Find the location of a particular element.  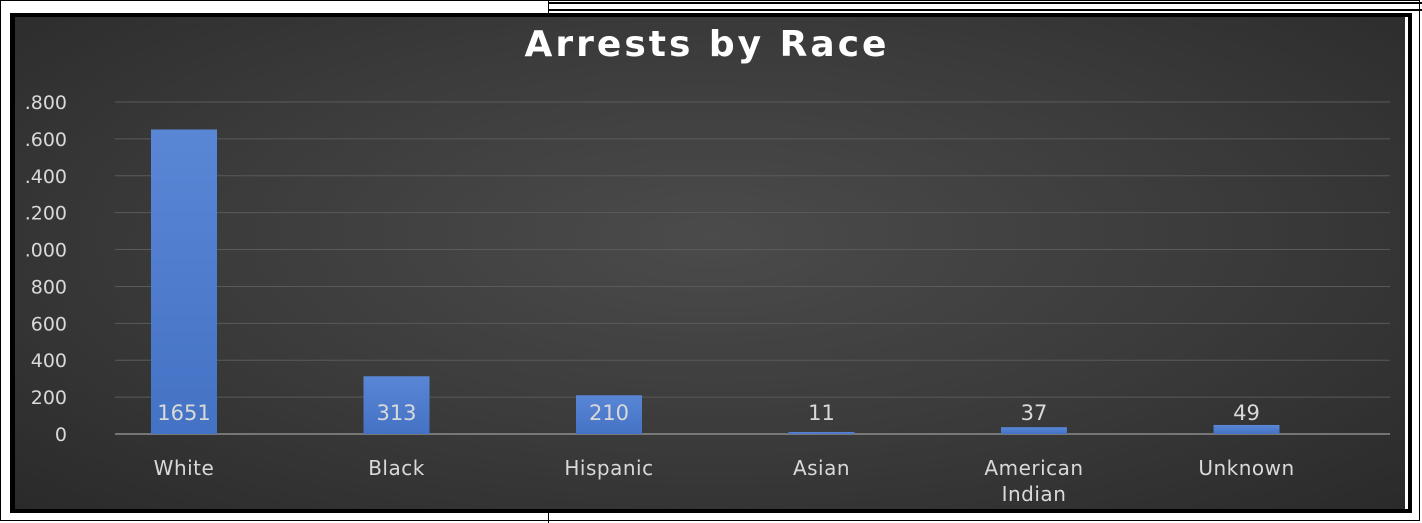

data-label: 313 is located at coordinates (396, 413).